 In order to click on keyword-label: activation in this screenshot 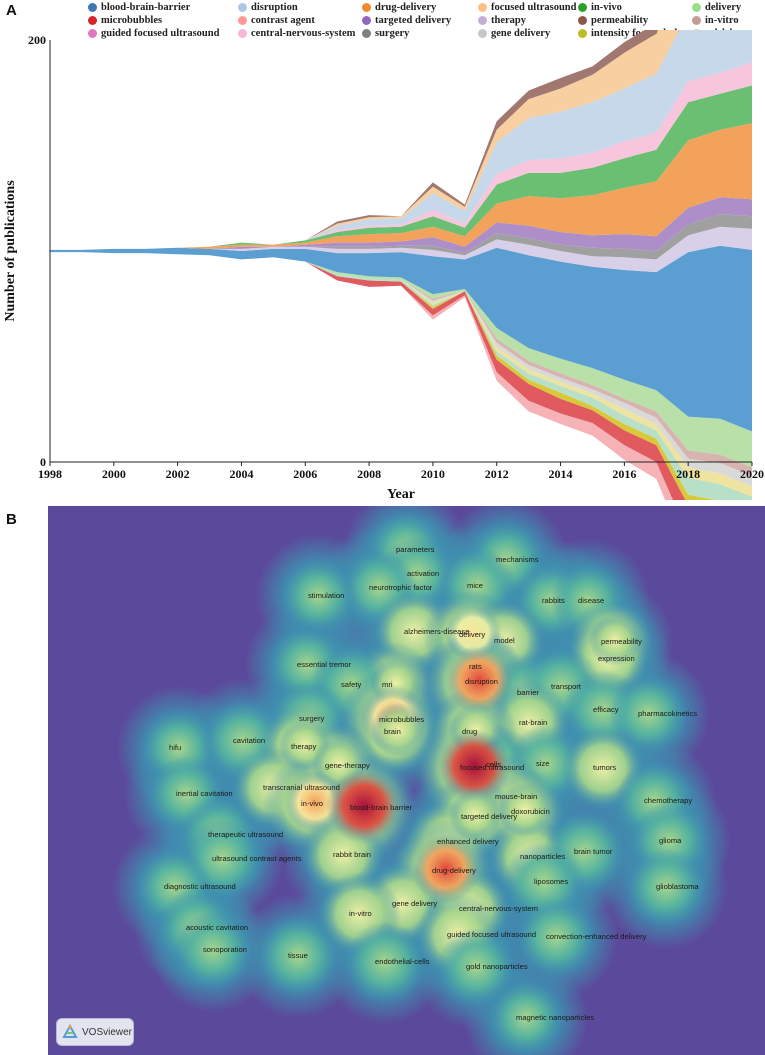, I will do `click(423, 573)`.